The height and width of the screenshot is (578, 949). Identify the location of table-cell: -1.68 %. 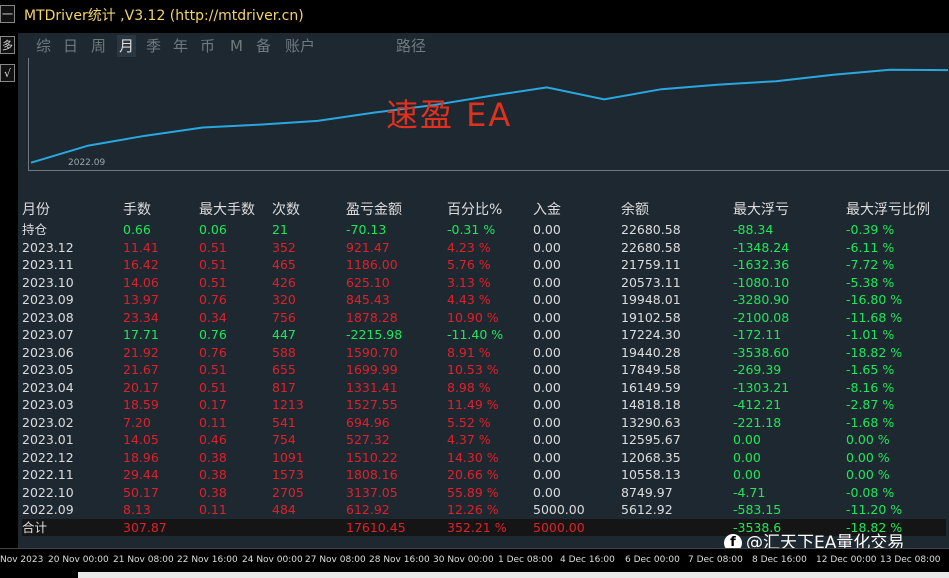
(870, 422).